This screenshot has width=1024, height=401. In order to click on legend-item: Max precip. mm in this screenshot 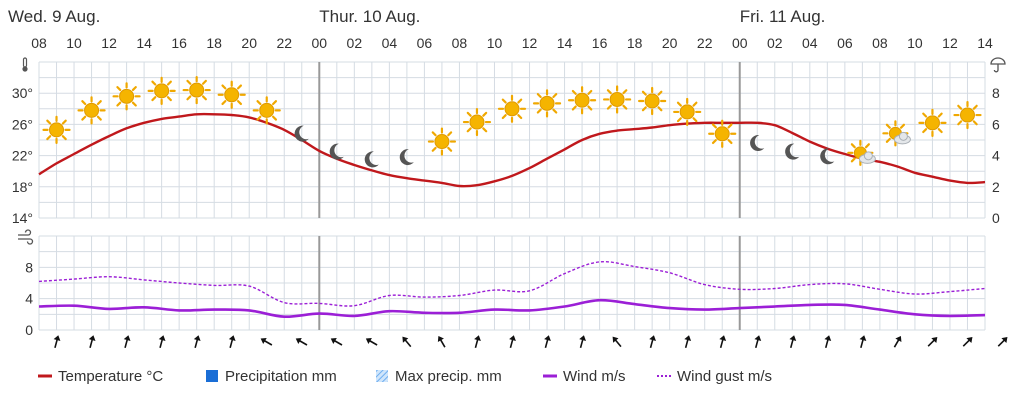, I will do `click(439, 376)`.